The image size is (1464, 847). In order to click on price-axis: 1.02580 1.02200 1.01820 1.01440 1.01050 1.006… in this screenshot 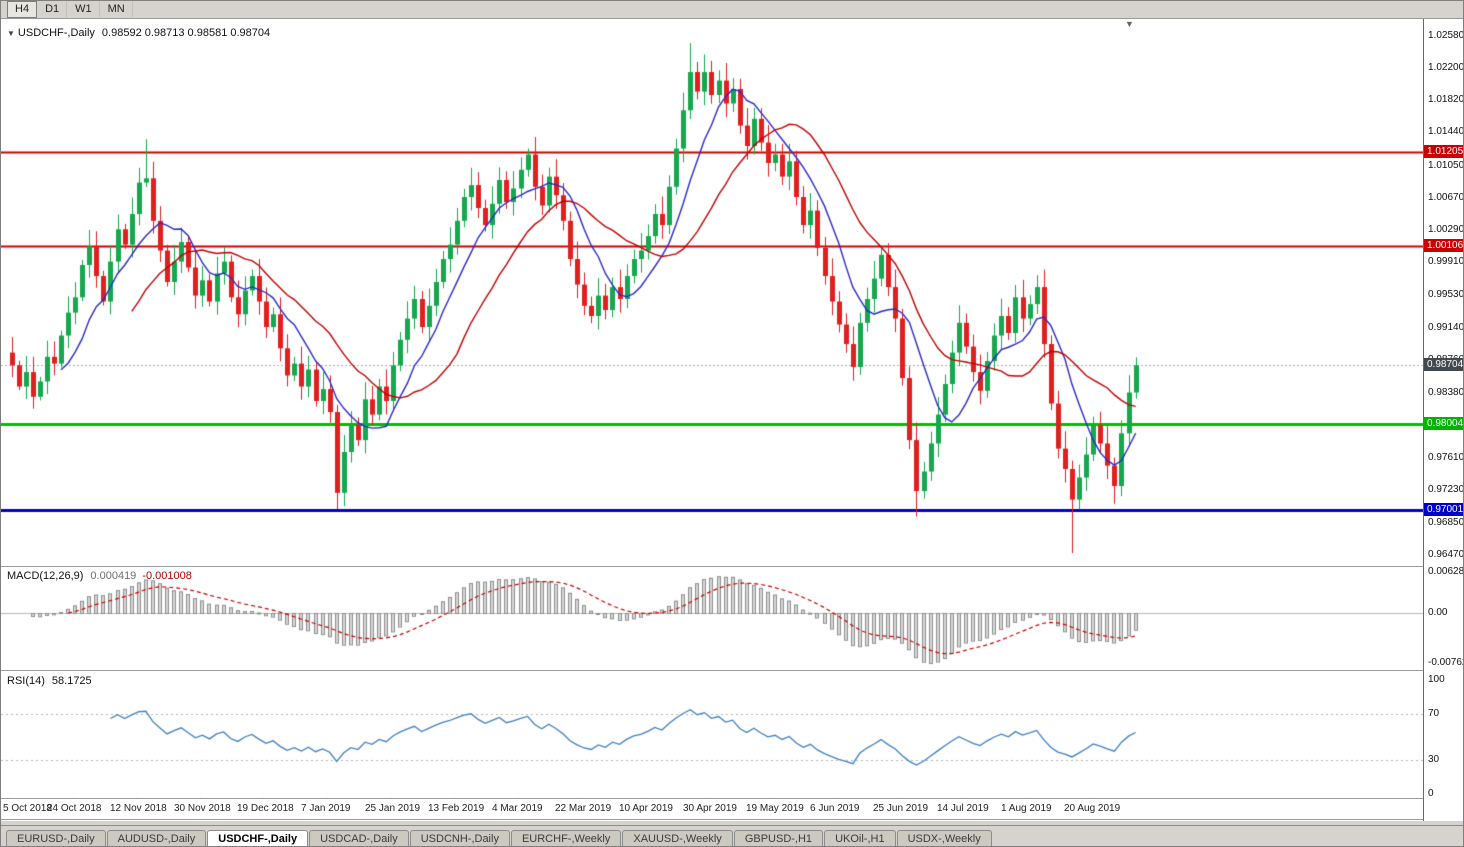, I will do `click(1443, 420)`.